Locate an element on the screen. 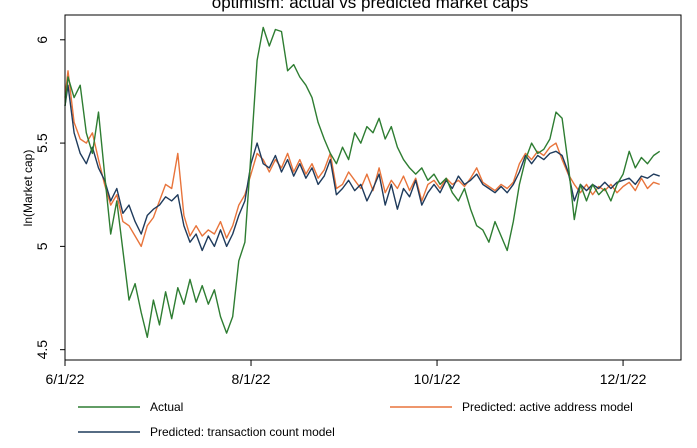  y-axis-ticks: 4.5 5 5.5 6 is located at coordinates (49, 198).